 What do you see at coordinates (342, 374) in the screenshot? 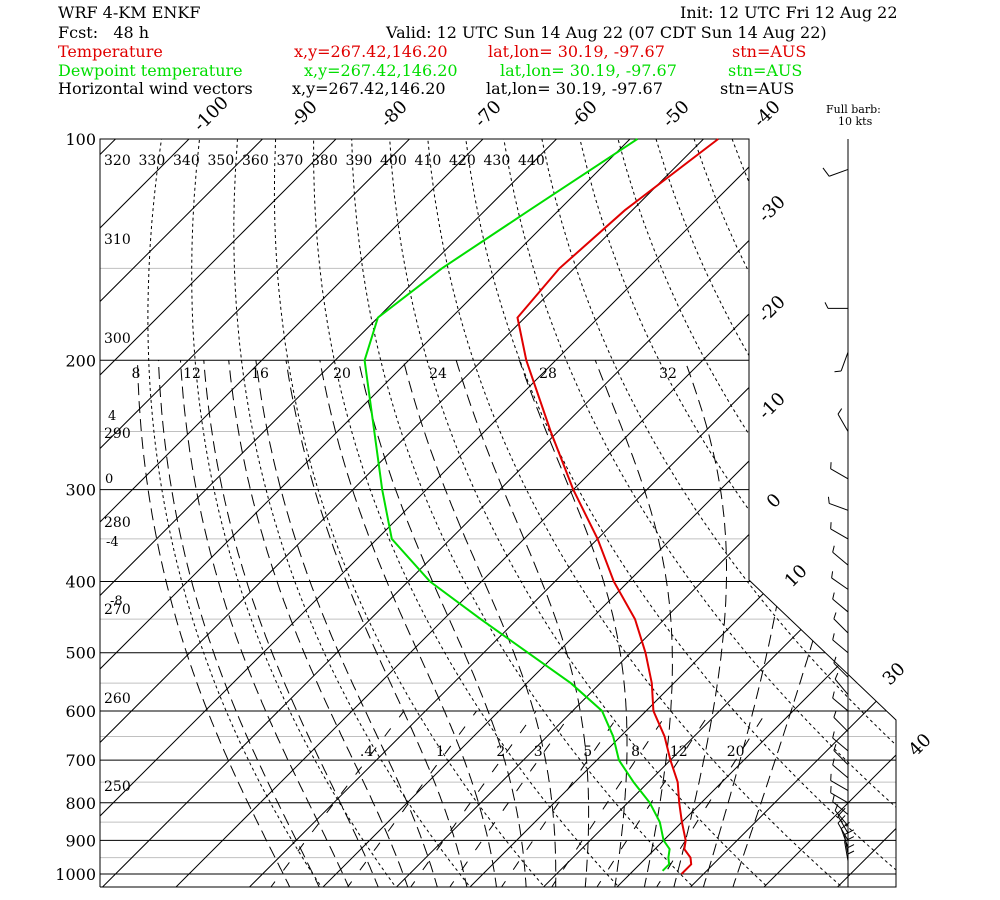
I see `theta-e-label: 20` at bounding box center [342, 374].